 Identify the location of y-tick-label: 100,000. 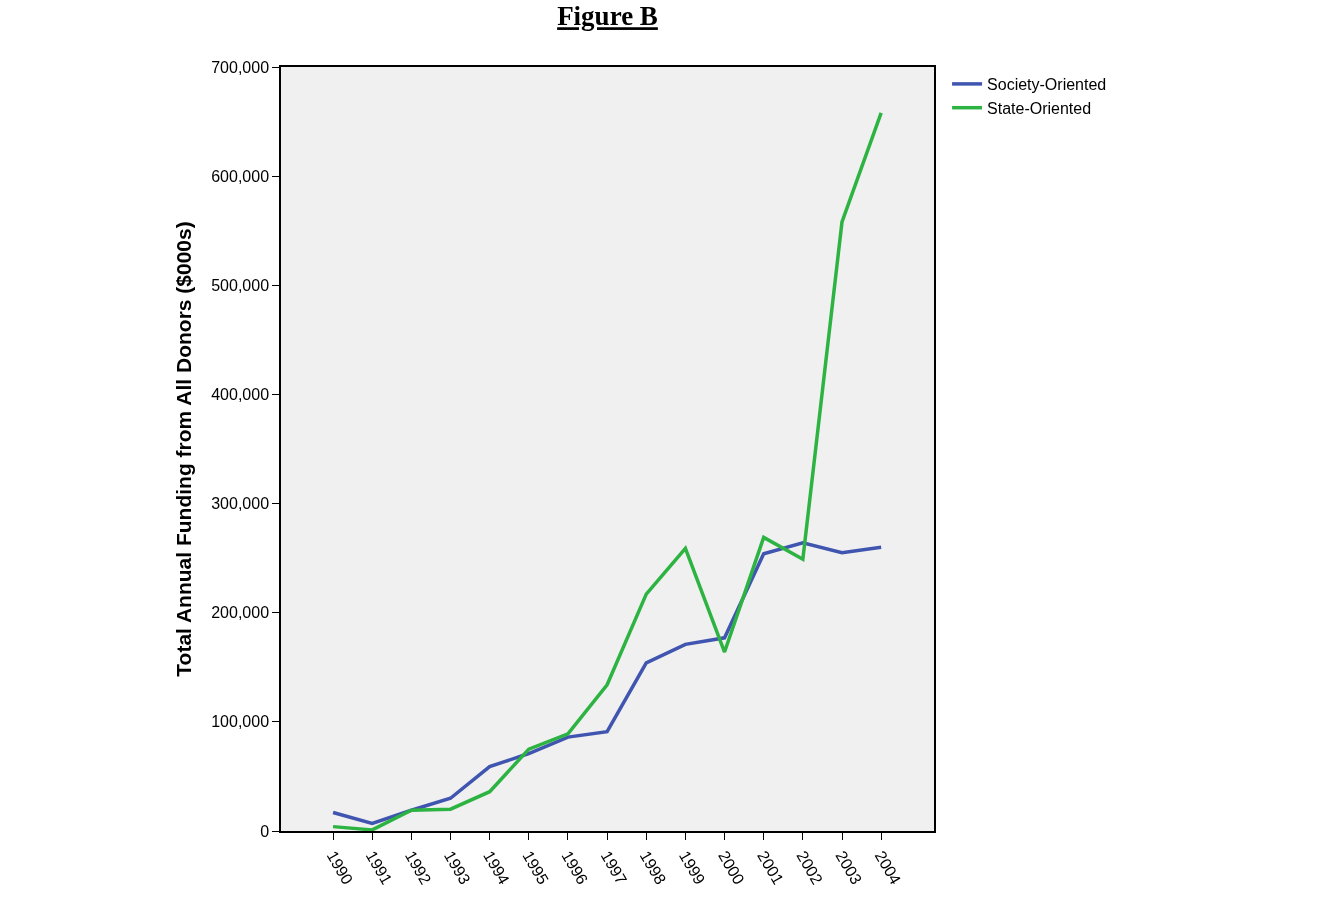
(240, 722).